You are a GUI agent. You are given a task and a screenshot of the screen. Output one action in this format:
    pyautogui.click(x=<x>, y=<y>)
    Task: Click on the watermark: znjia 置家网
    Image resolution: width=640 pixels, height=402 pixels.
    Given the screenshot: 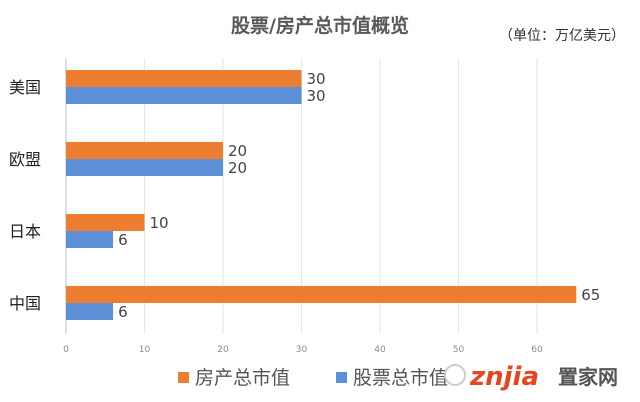 What is the action you would take?
    pyautogui.click(x=531, y=377)
    